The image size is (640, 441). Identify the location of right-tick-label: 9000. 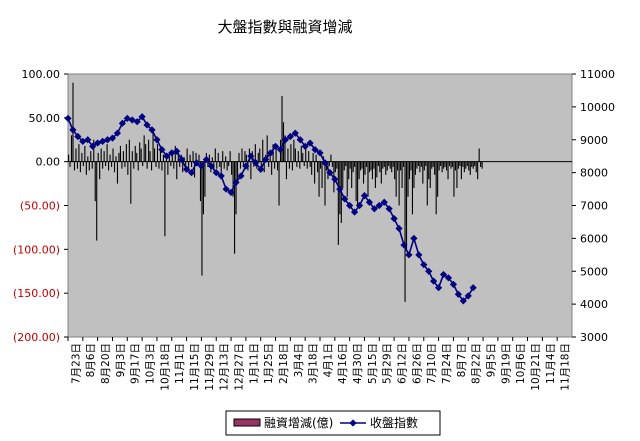
(594, 140).